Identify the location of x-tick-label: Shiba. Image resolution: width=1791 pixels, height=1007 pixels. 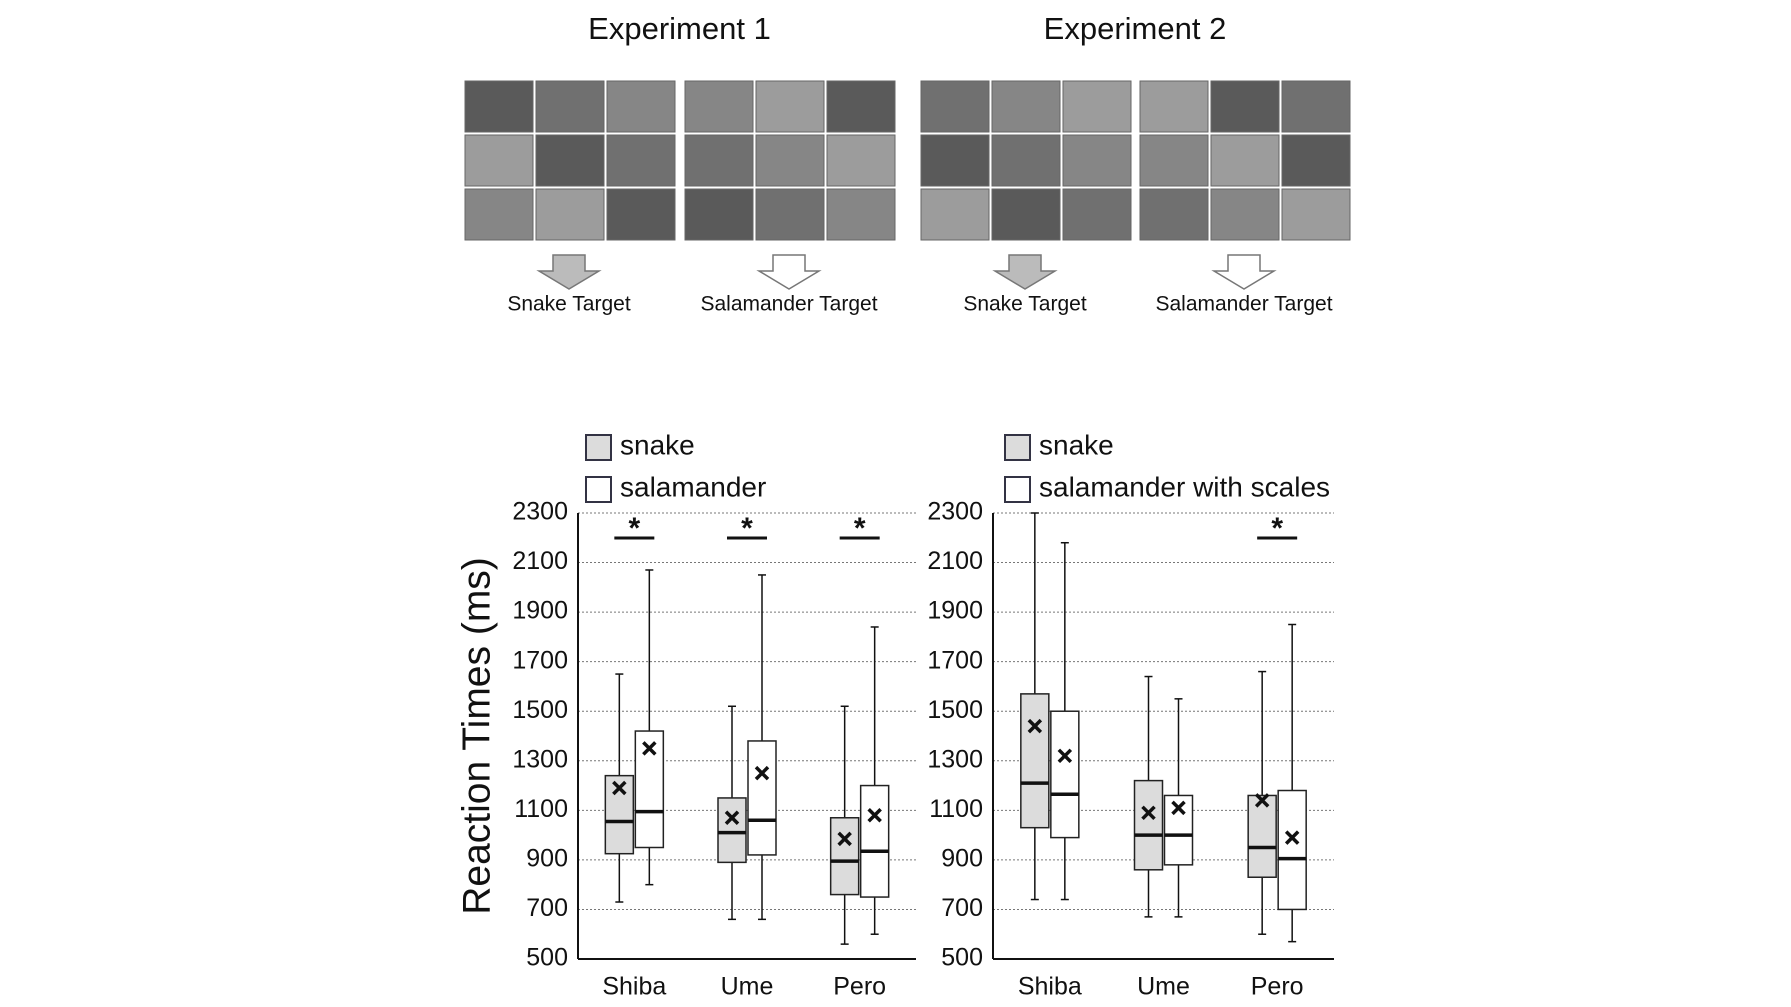
(1050, 987).